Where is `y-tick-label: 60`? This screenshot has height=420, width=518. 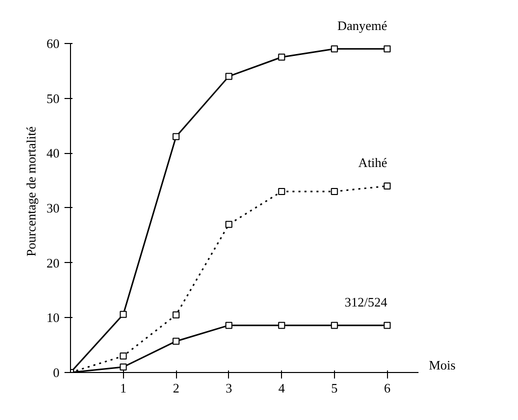
y-tick-label: 60 is located at coordinates (53, 43).